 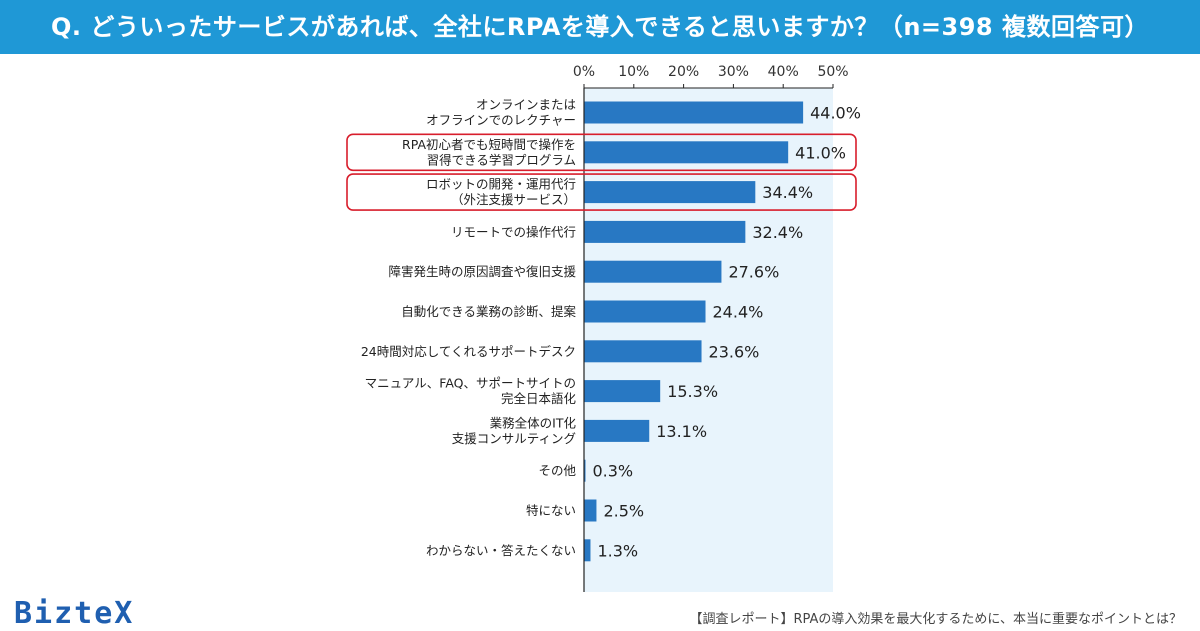 I want to click on category-label: 24時間対応してくれるサポートデスク, so click(x=468, y=351).